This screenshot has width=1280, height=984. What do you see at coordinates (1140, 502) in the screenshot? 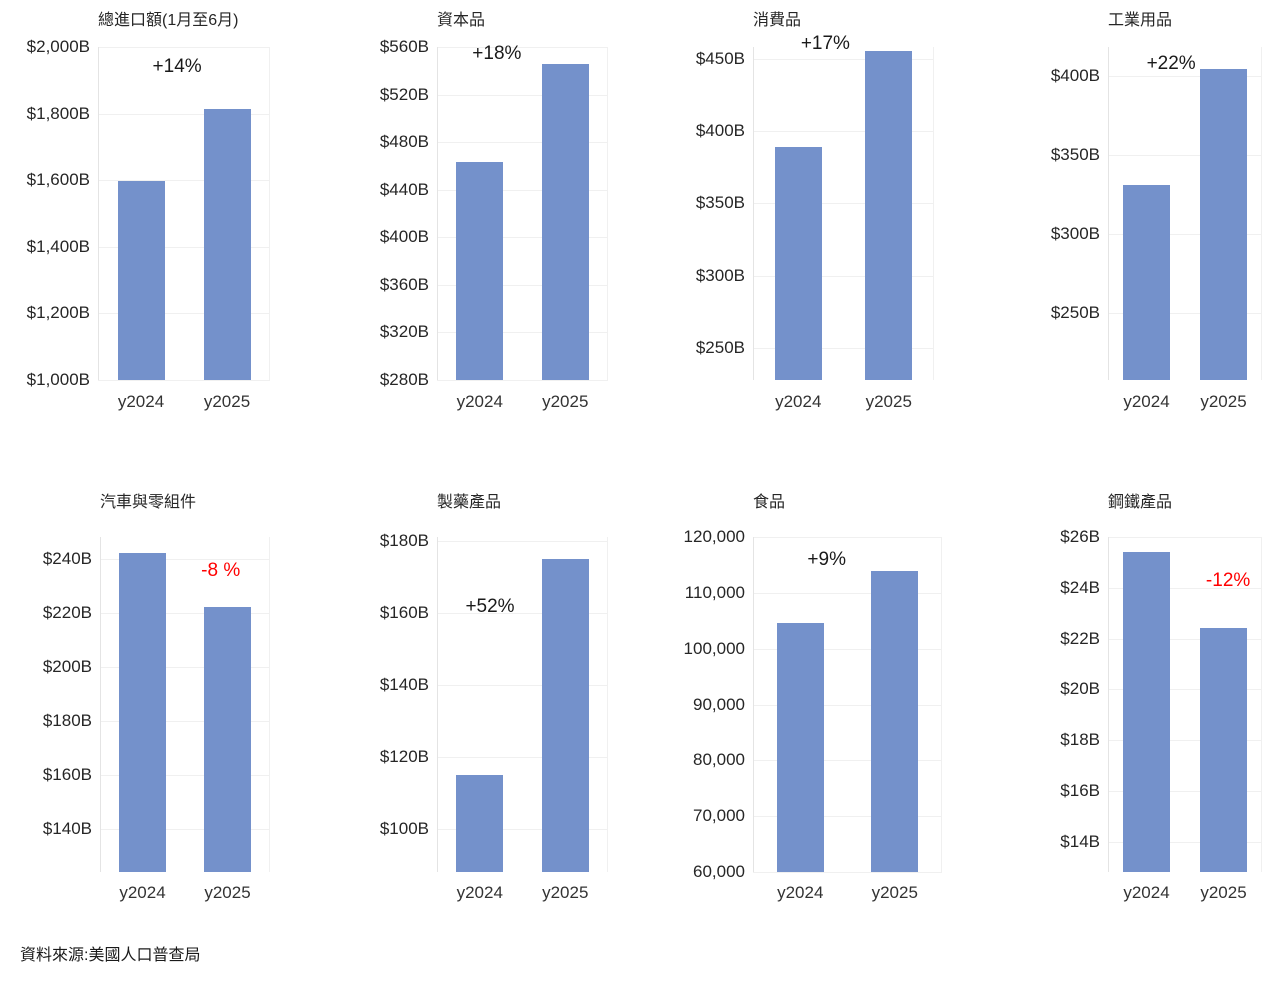
I see `chart-title: 鋼鐵產品` at bounding box center [1140, 502].